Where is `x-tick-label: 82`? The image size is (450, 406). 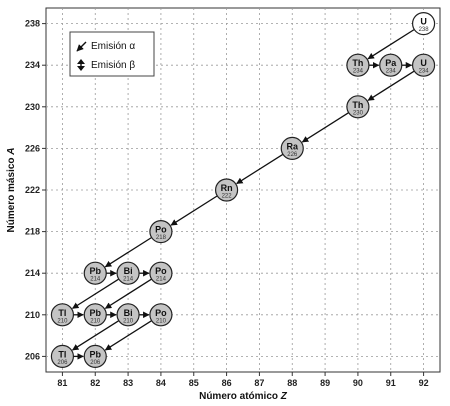 x-tick-label: 82 is located at coordinates (95, 383).